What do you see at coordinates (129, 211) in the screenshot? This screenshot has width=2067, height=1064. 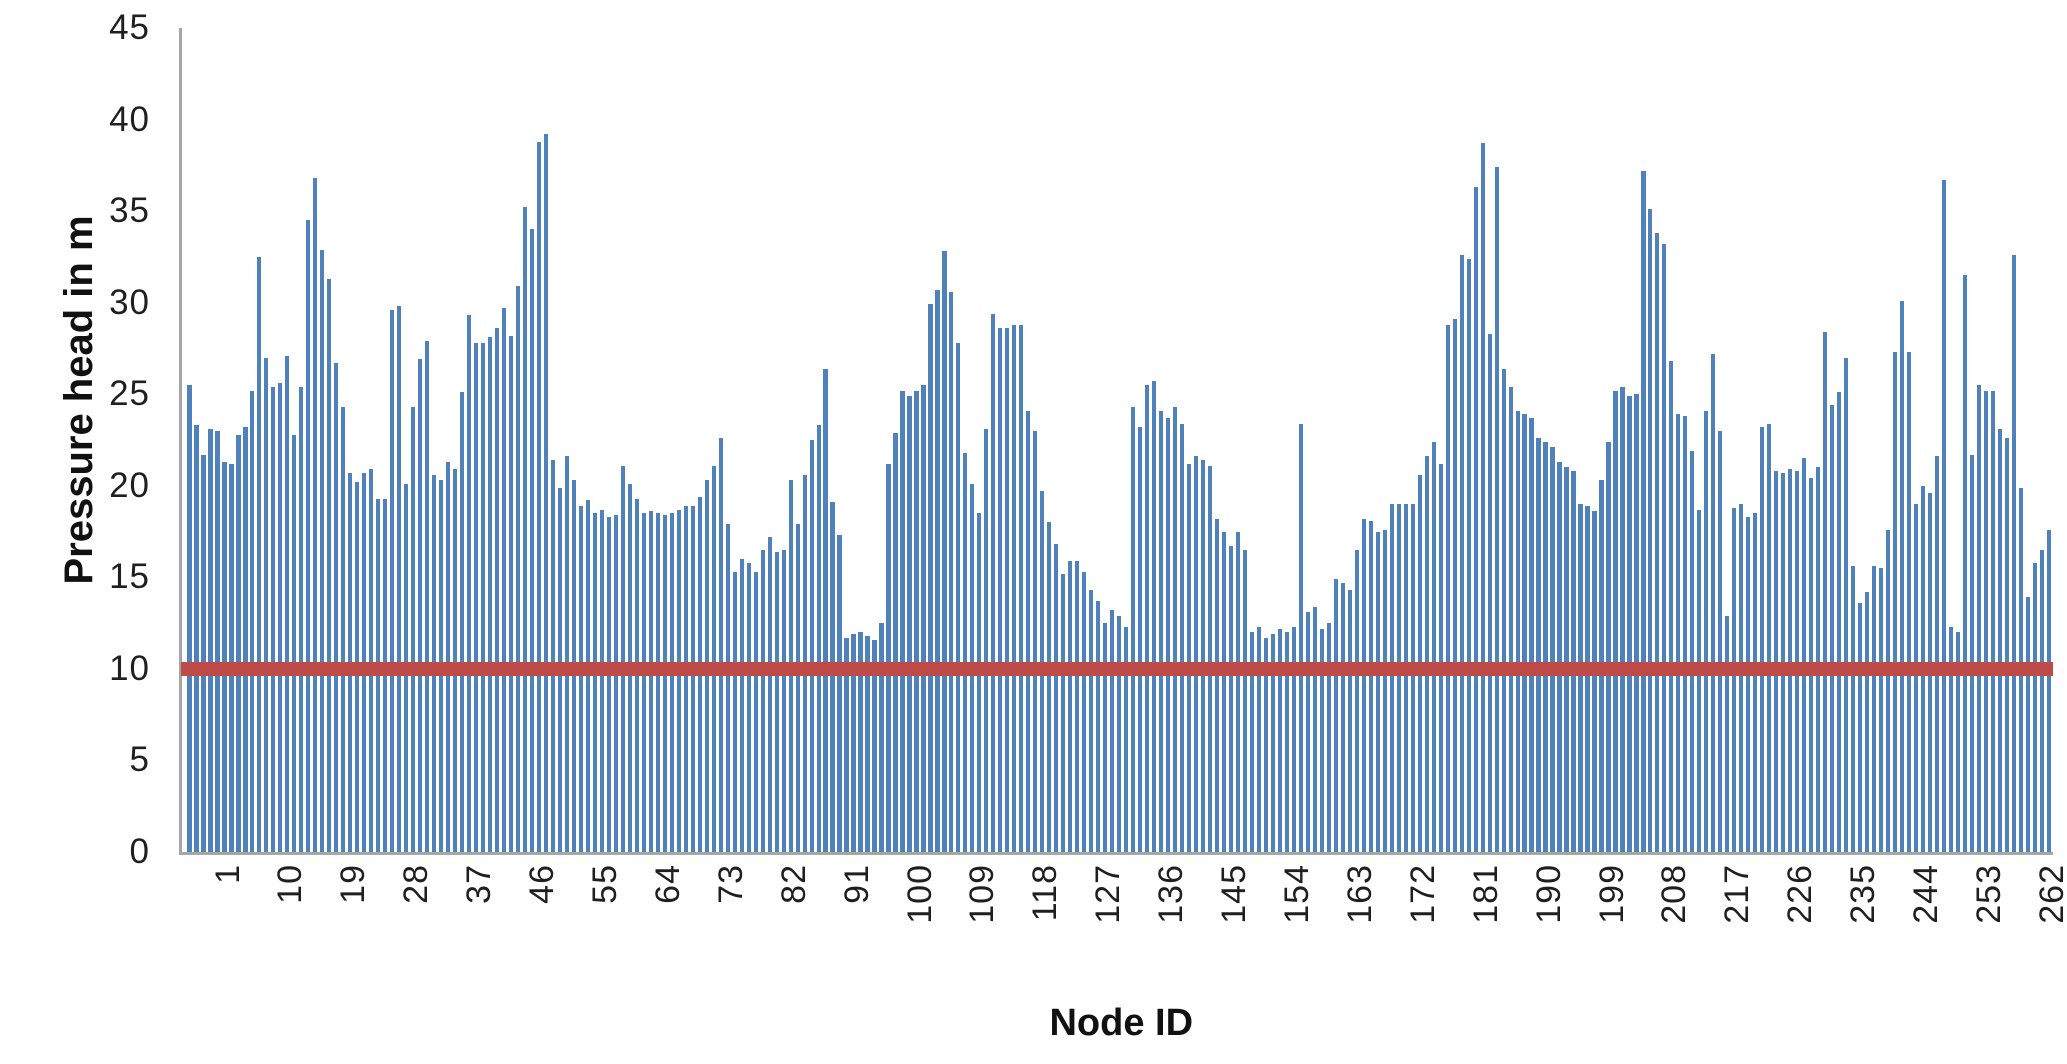 I see `y-tick-35: 35` at bounding box center [129, 211].